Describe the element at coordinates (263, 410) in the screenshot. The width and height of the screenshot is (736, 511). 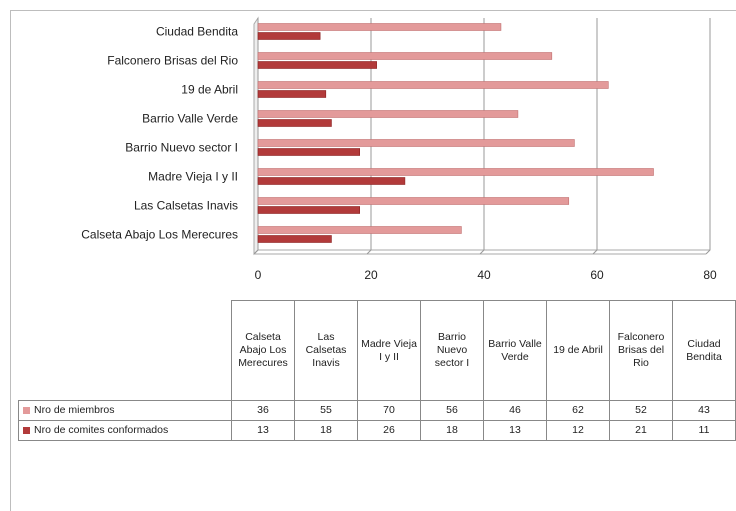
I see `table-value: 36` at that location.